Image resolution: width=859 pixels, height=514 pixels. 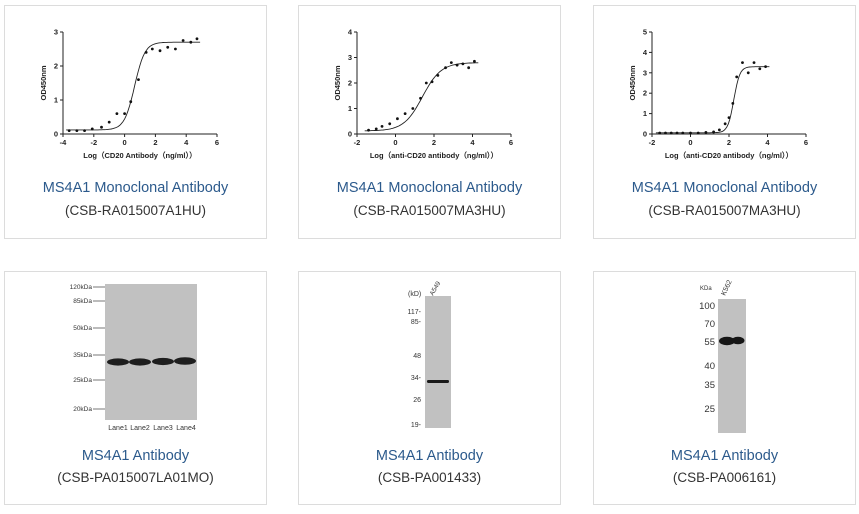 I want to click on marker-34: 34-, so click(x=416, y=378).